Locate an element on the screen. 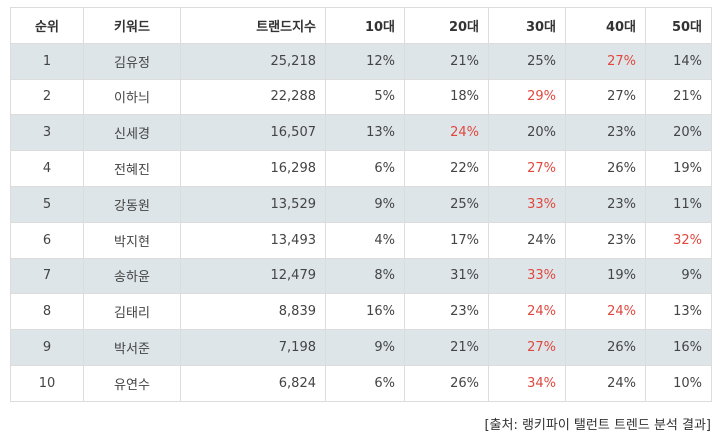 The width and height of the screenshot is (725, 447). cell-rank: 4 is located at coordinates (47, 168).